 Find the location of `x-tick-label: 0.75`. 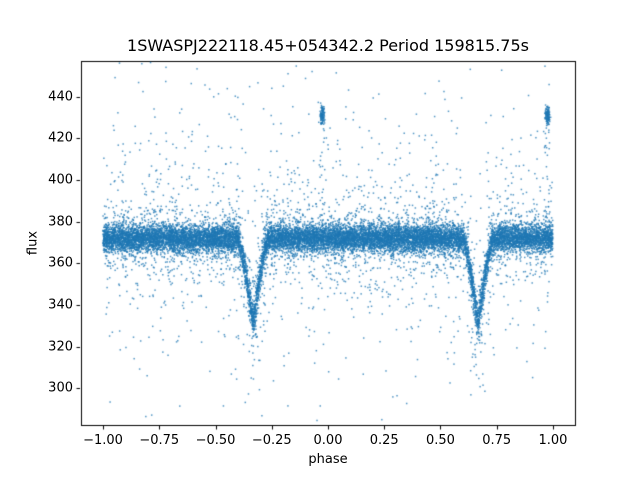

x-tick-label: 0.75 is located at coordinates (497, 440).